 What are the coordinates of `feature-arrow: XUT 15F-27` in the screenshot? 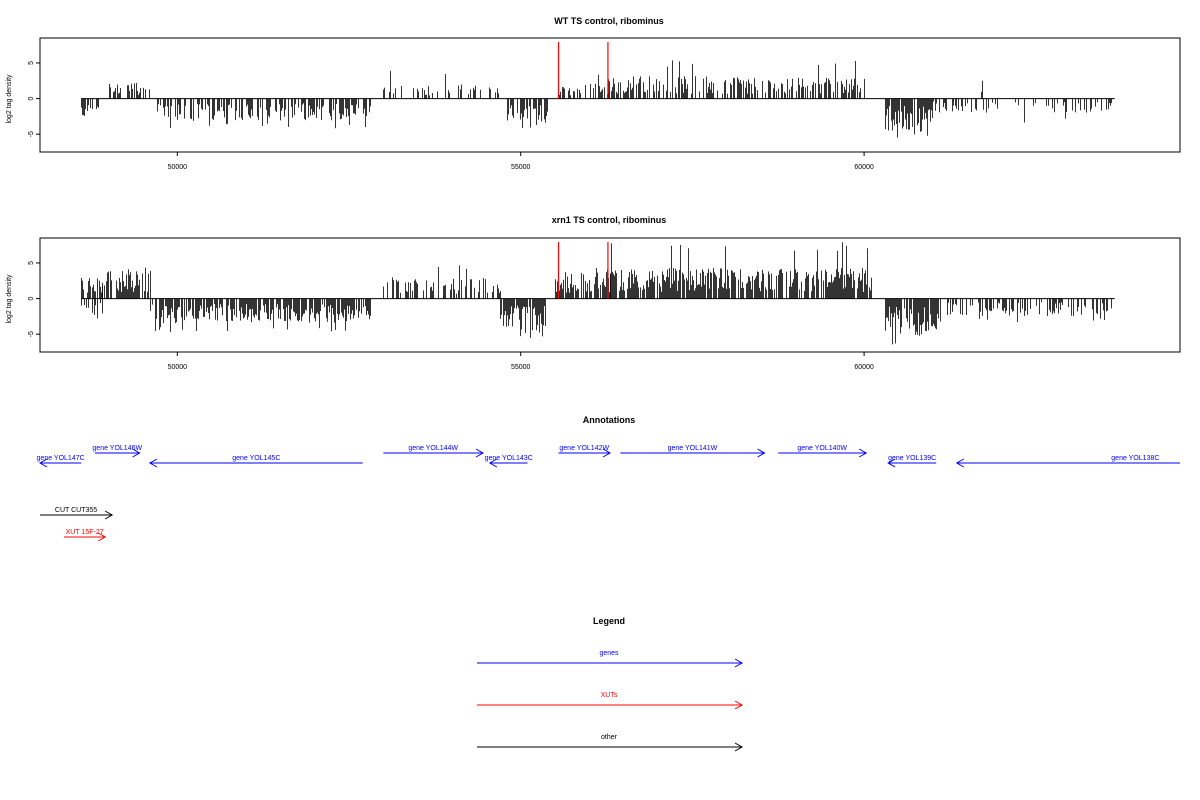 It's located at (85, 535).